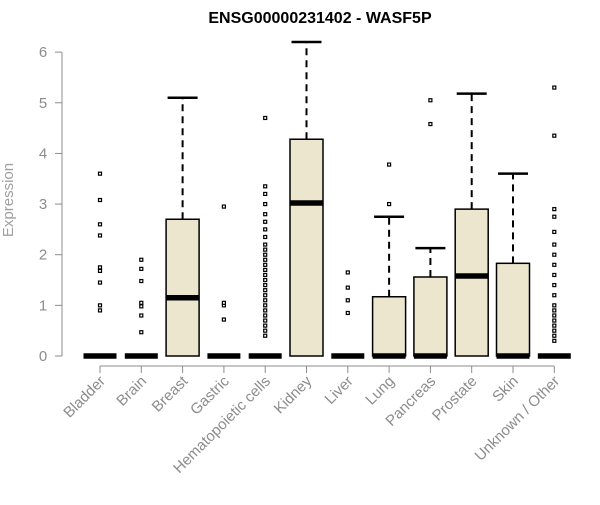 The width and height of the screenshot is (600, 505). What do you see at coordinates (84, 397) in the screenshot?
I see `x-tick-label: Bladder` at bounding box center [84, 397].